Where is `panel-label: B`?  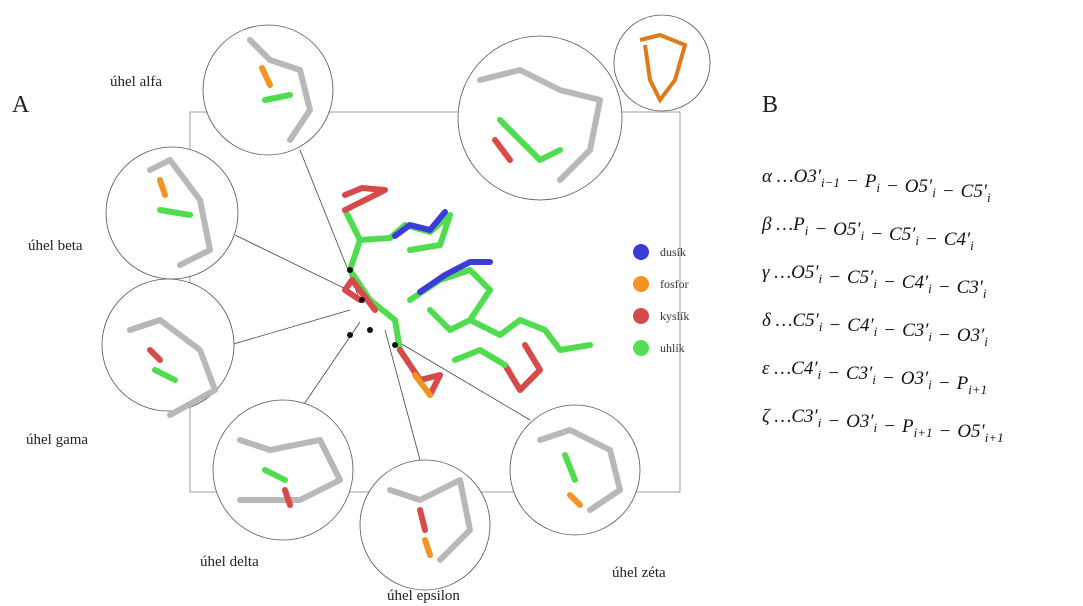
panel-label: B is located at coordinates (770, 105).